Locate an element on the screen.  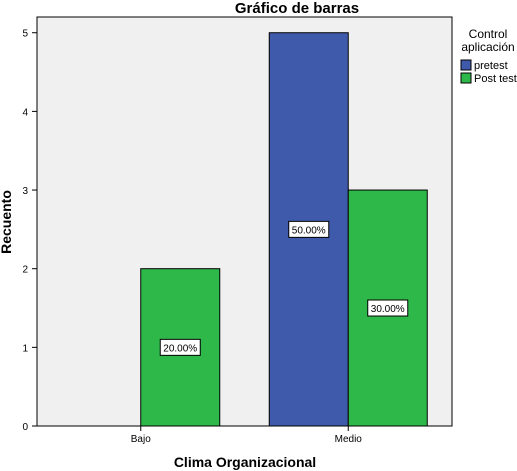
x-axis-label: Clima Organizacional is located at coordinates (245, 462).